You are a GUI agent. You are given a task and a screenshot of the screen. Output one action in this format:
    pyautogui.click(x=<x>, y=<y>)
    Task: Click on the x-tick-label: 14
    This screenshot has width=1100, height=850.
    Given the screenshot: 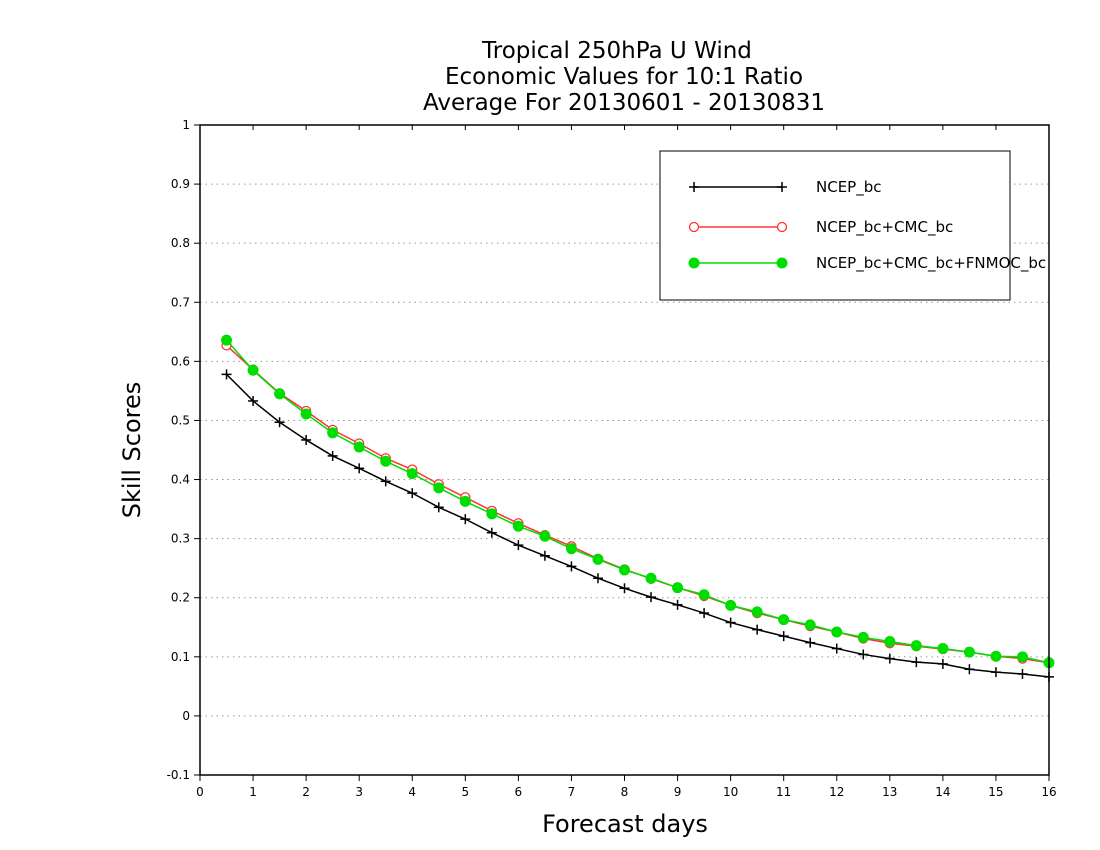 What is the action you would take?
    pyautogui.click(x=942, y=792)
    